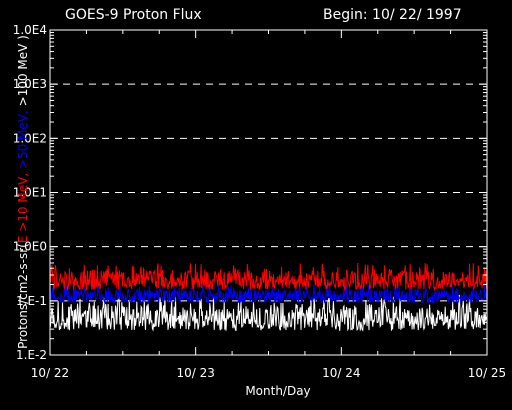 The height and width of the screenshot is (410, 512). What do you see at coordinates (23, 206) in the screenshot?
I see `y-axis-label-part: E >10 MeV,` at bounding box center [23, 206].